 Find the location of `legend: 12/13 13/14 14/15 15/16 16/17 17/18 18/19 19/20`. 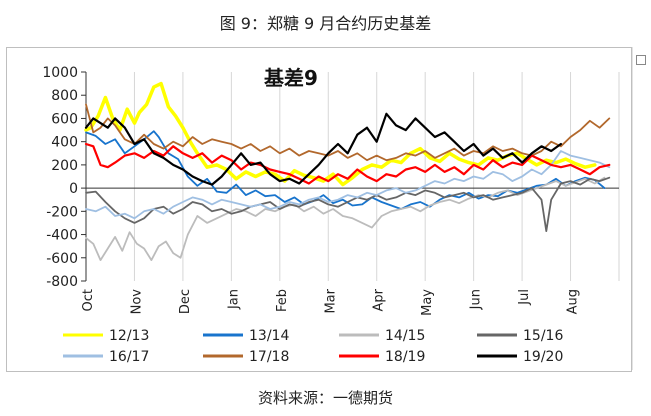

legend: 12/13 13/14 14/15 15/16 16/17 17/18 18/19 19/20 is located at coordinates (313, 346).